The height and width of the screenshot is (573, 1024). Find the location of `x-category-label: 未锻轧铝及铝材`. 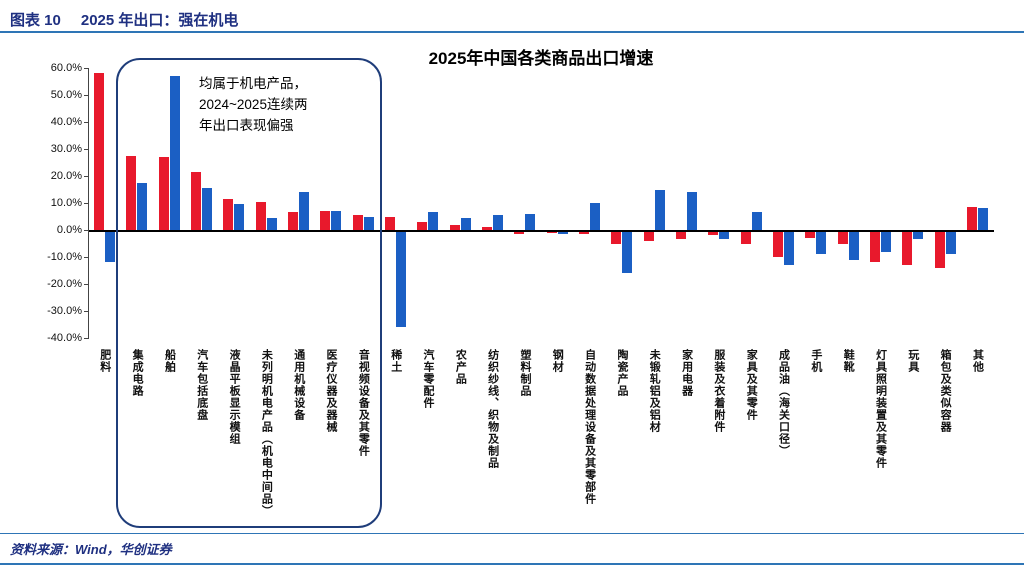

x-category-label: 未锻轧铝及铝材 is located at coordinates (654, 391).